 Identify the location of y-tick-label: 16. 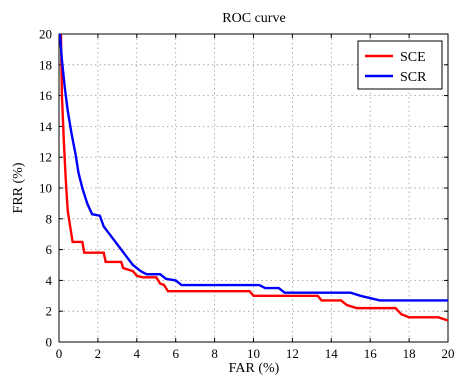
(46, 95).